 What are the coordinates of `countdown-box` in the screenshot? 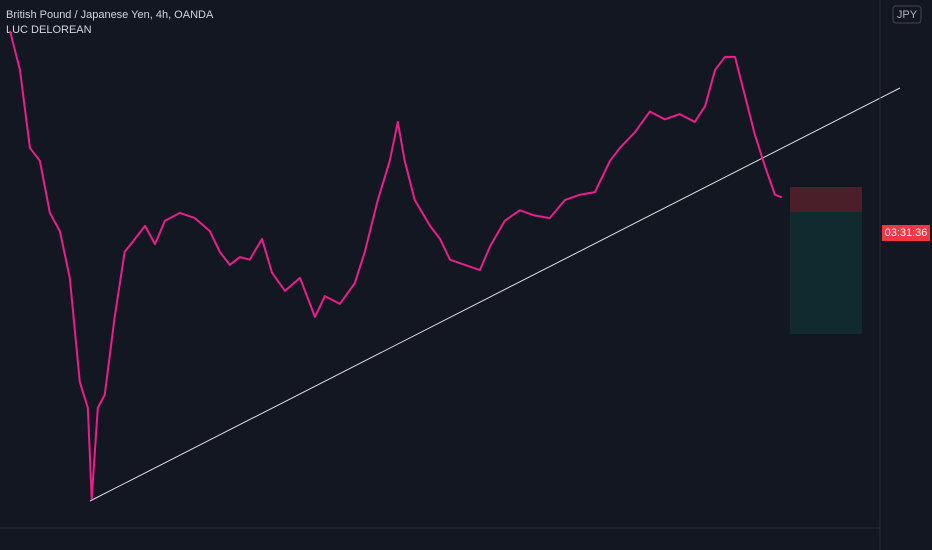 It's located at (906, 233).